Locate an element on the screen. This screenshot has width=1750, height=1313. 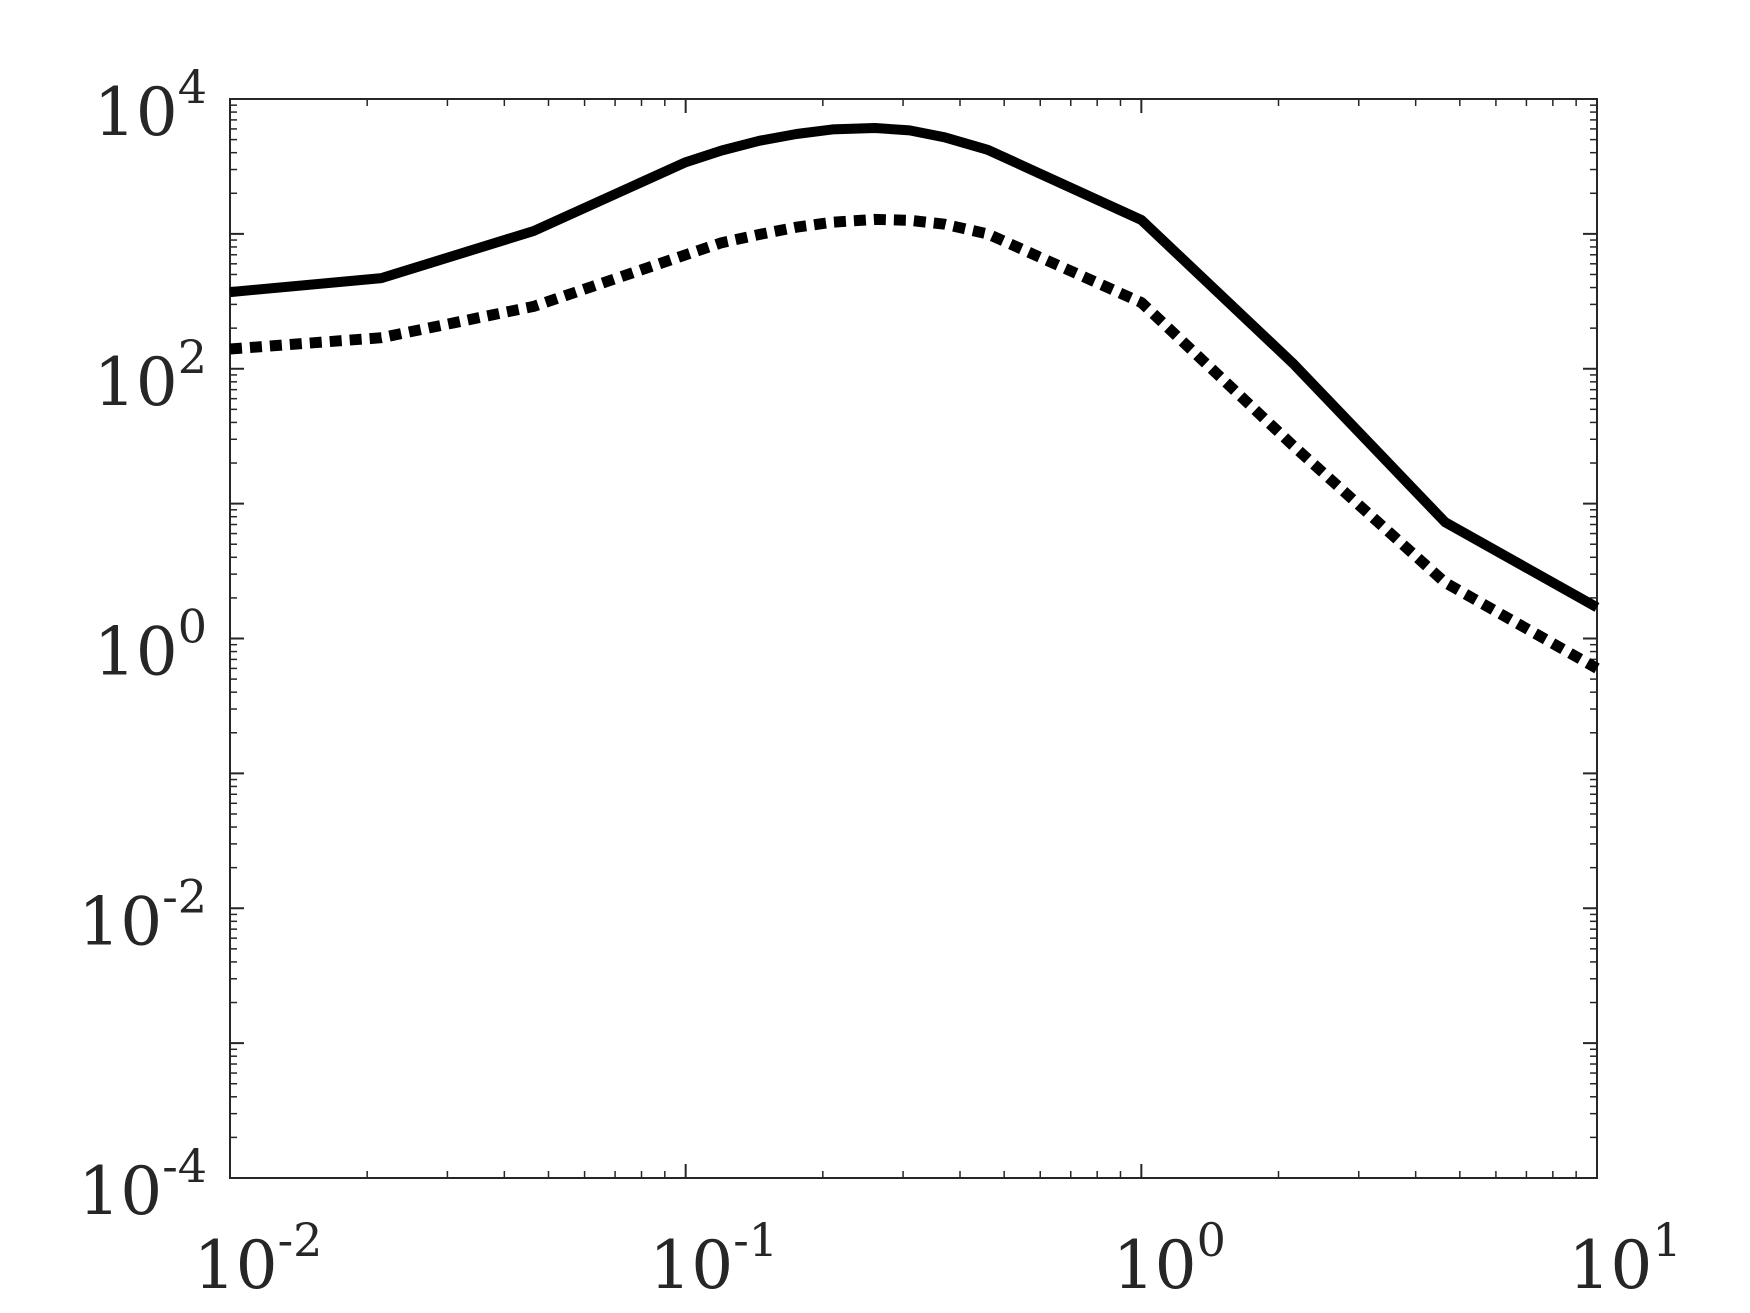
y-tick-label: 10⁻² is located at coordinates (142, 914).